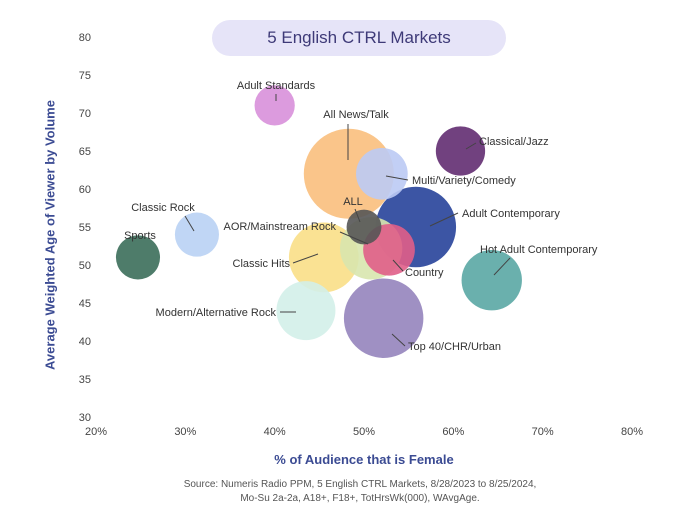  Describe the element at coordinates (364, 459) in the screenshot. I see `x-axis-title: % of Audience that is Female` at that location.